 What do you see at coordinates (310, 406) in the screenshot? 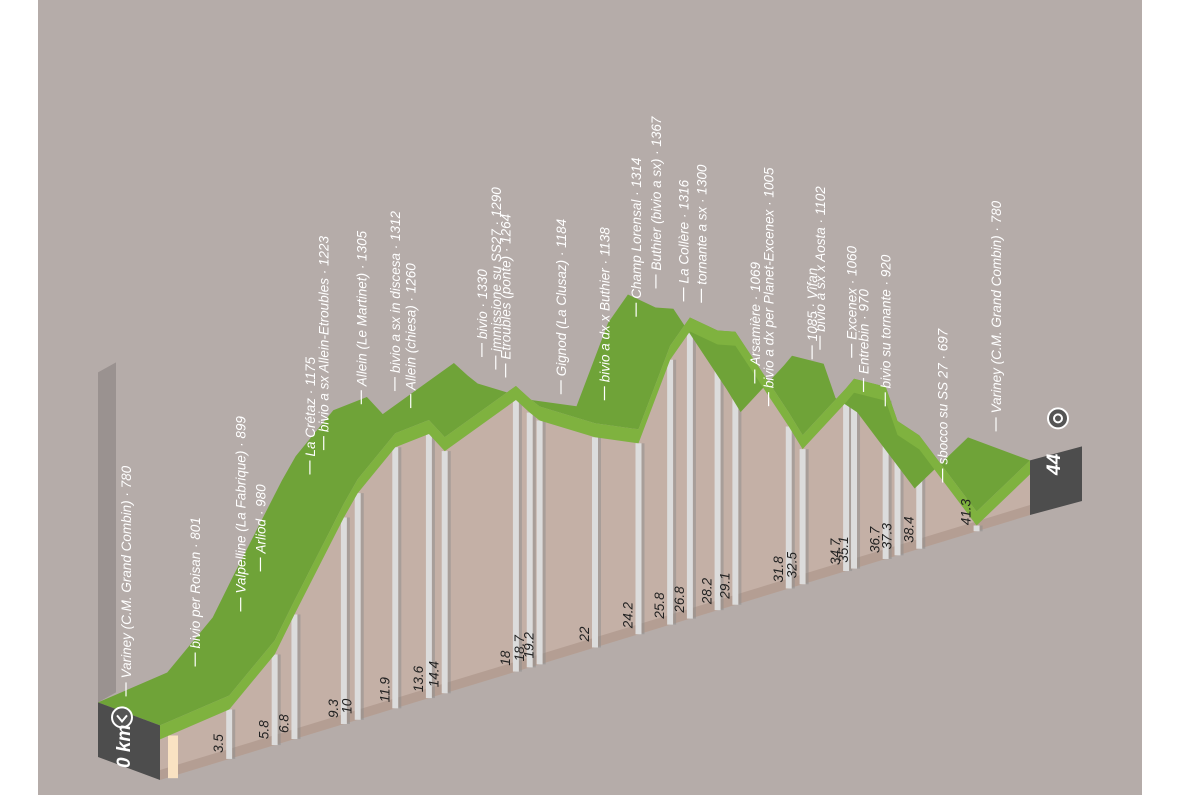
I see `waypoint-label: La Crétaz · 1175` at bounding box center [310, 406].